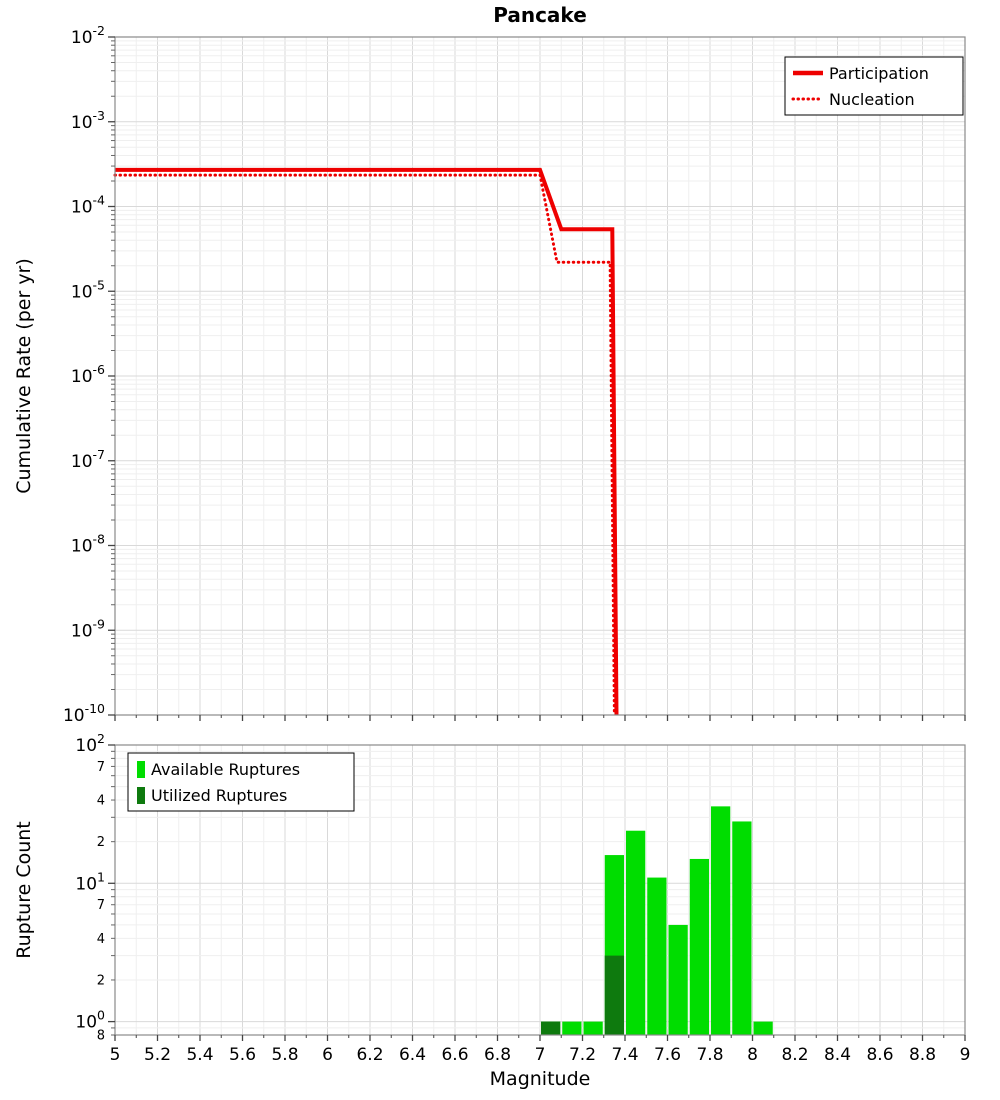 The height and width of the screenshot is (1100, 1000). What do you see at coordinates (219, 795) in the screenshot?
I see `legend-label: Utilized Ruptures` at bounding box center [219, 795].